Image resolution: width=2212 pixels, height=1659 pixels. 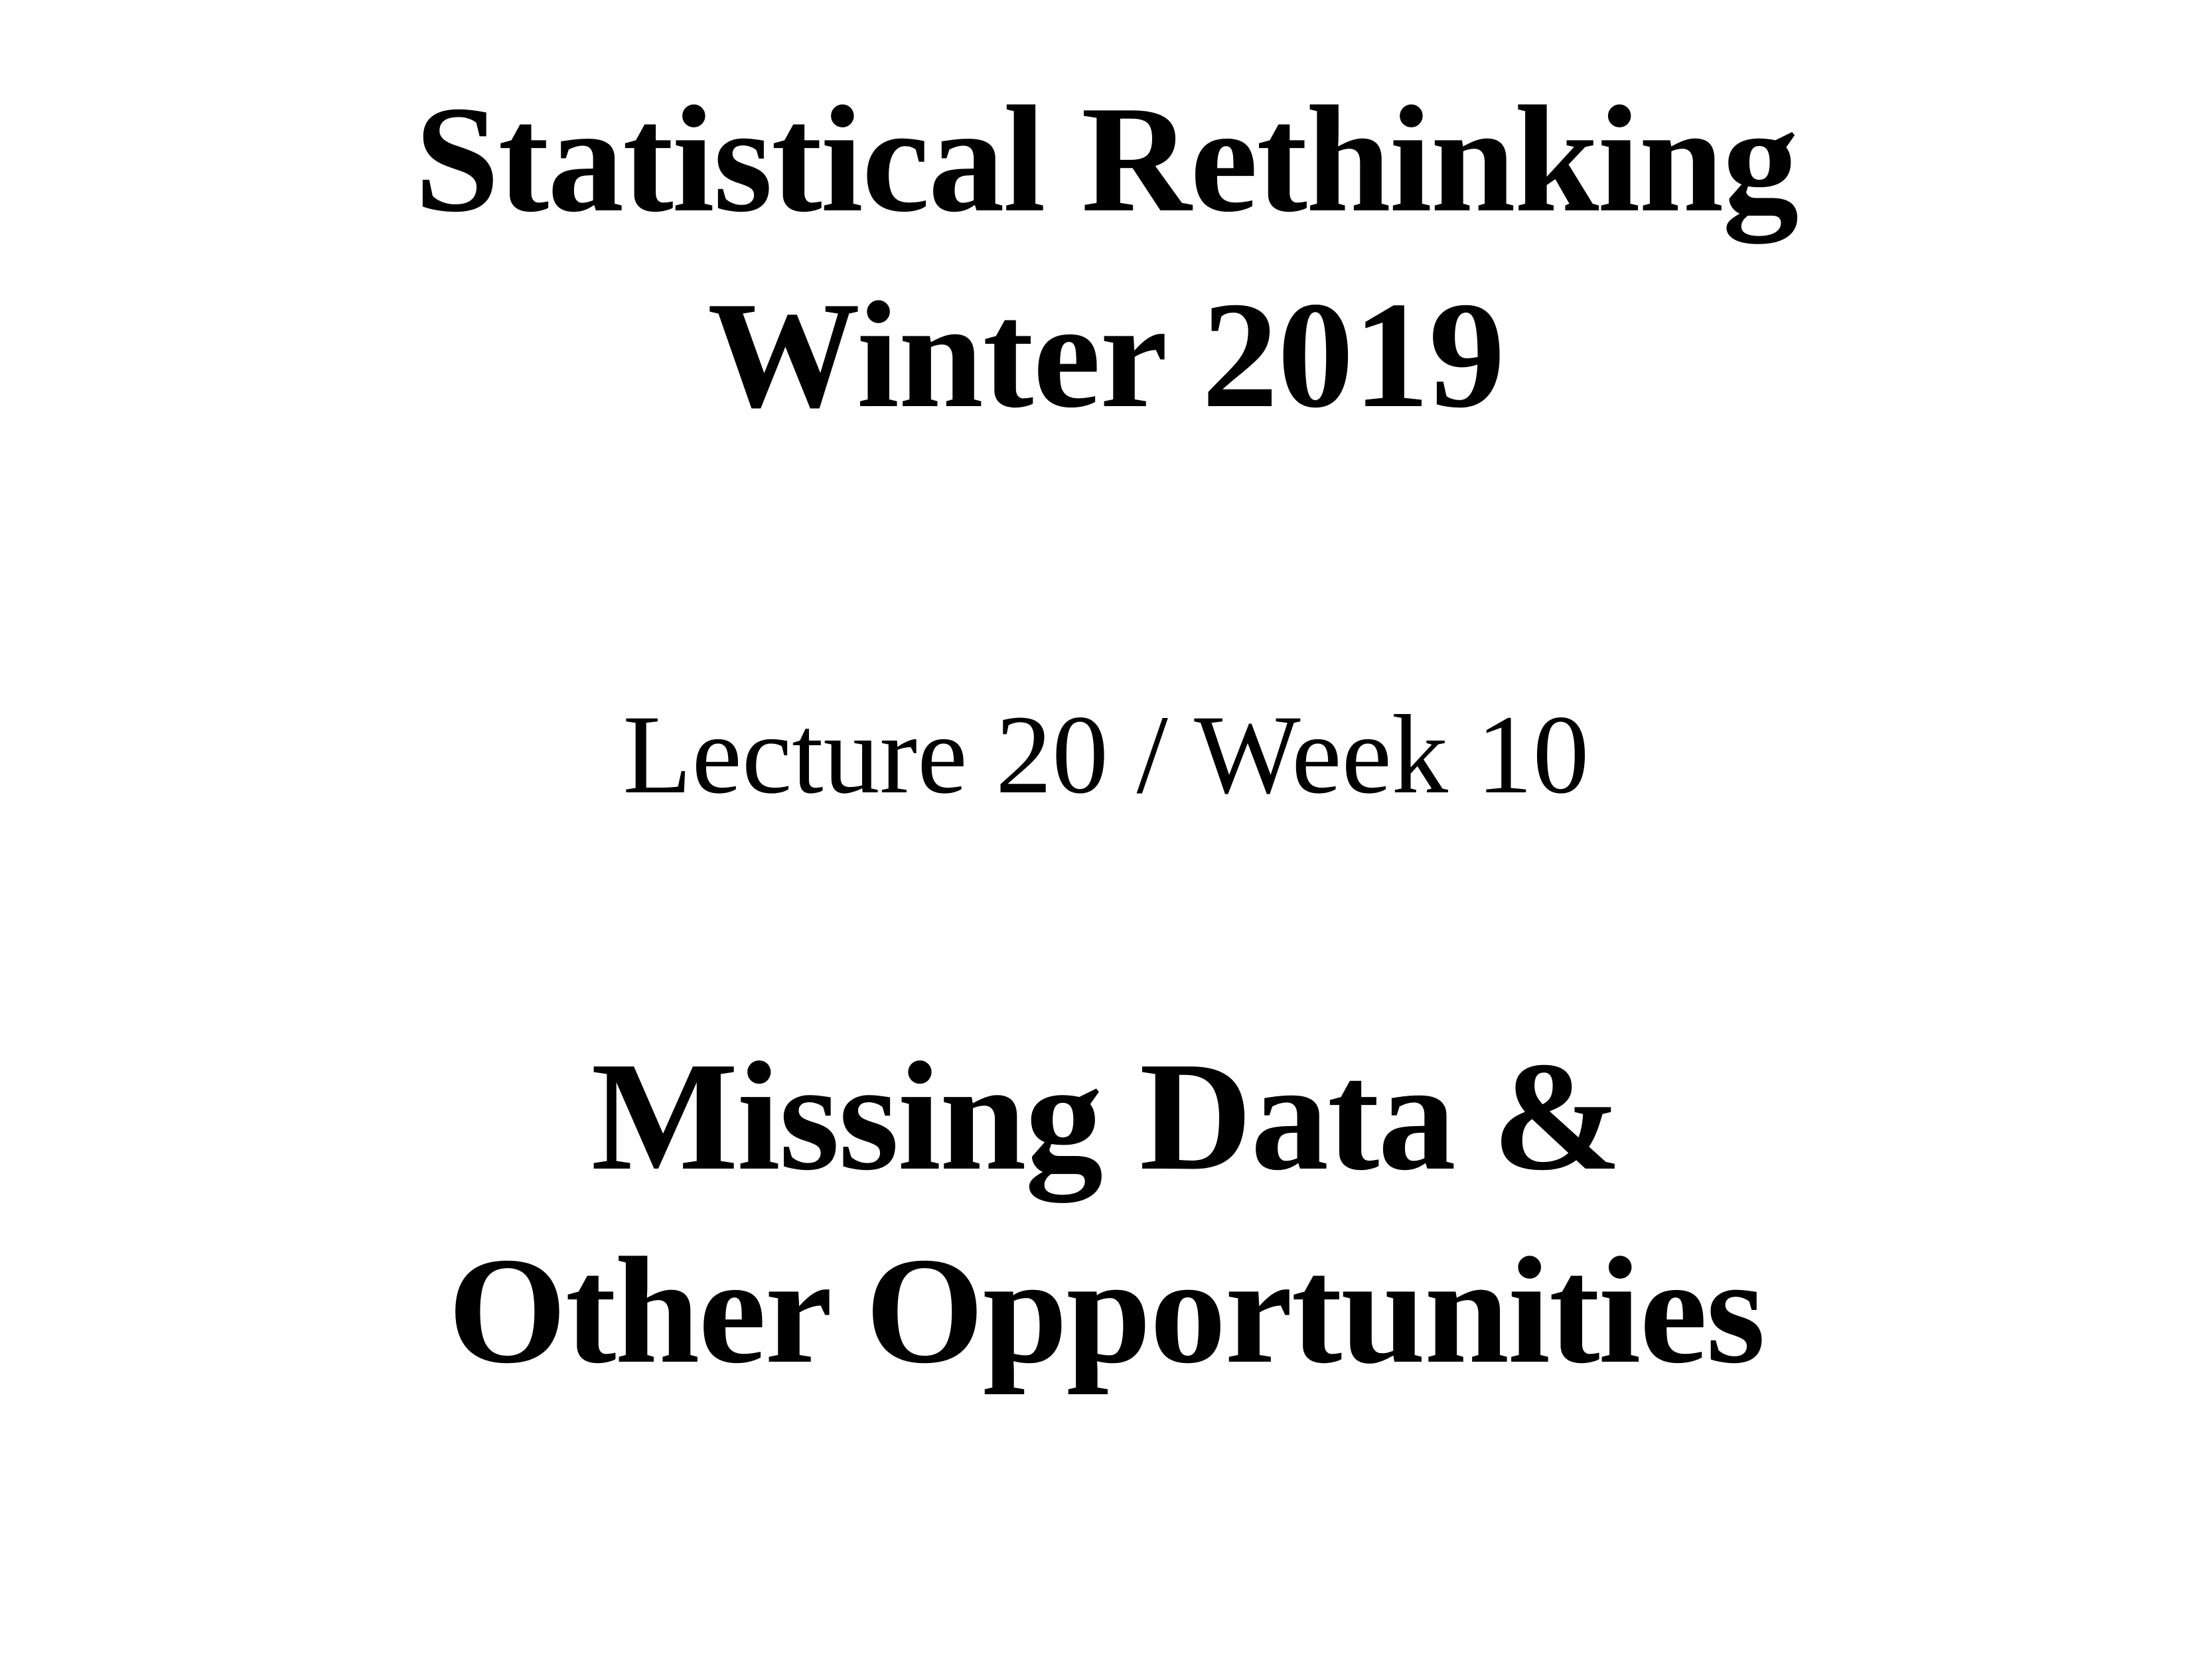 I want to click on lecture-title-line-1: Missing Data &, so click(x=1107, y=1116).